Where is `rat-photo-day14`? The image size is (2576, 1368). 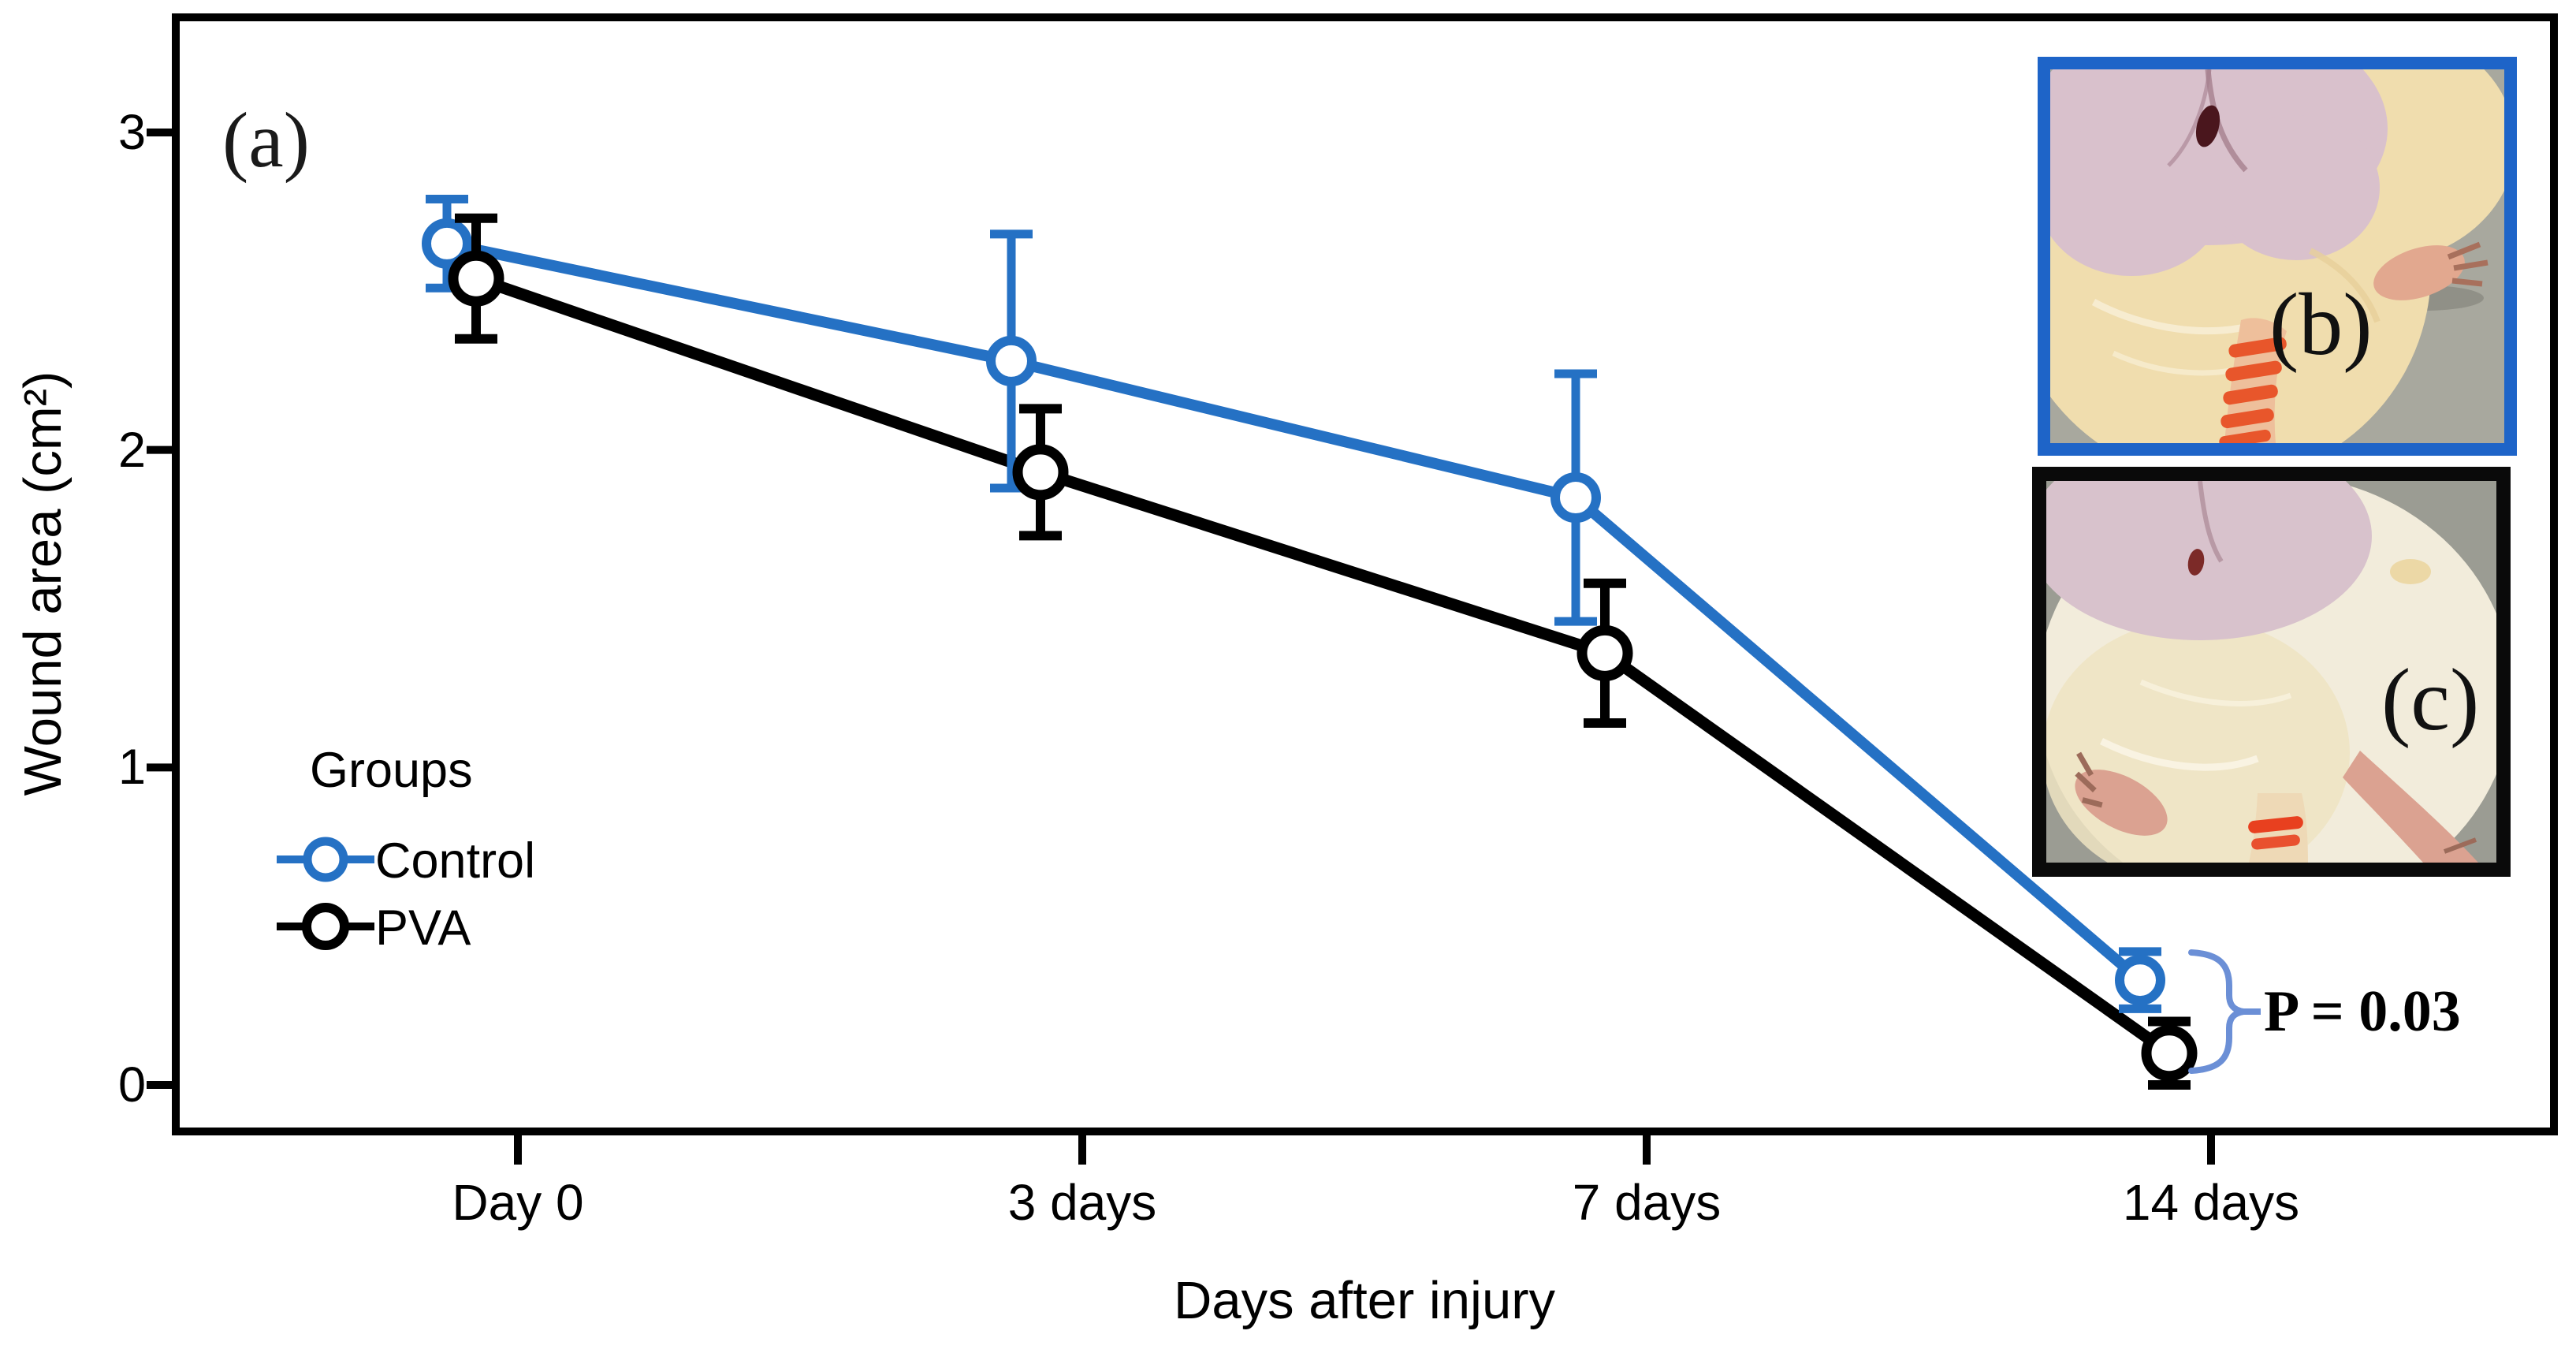
rat-photo-day14 is located at coordinates (2271, 672).